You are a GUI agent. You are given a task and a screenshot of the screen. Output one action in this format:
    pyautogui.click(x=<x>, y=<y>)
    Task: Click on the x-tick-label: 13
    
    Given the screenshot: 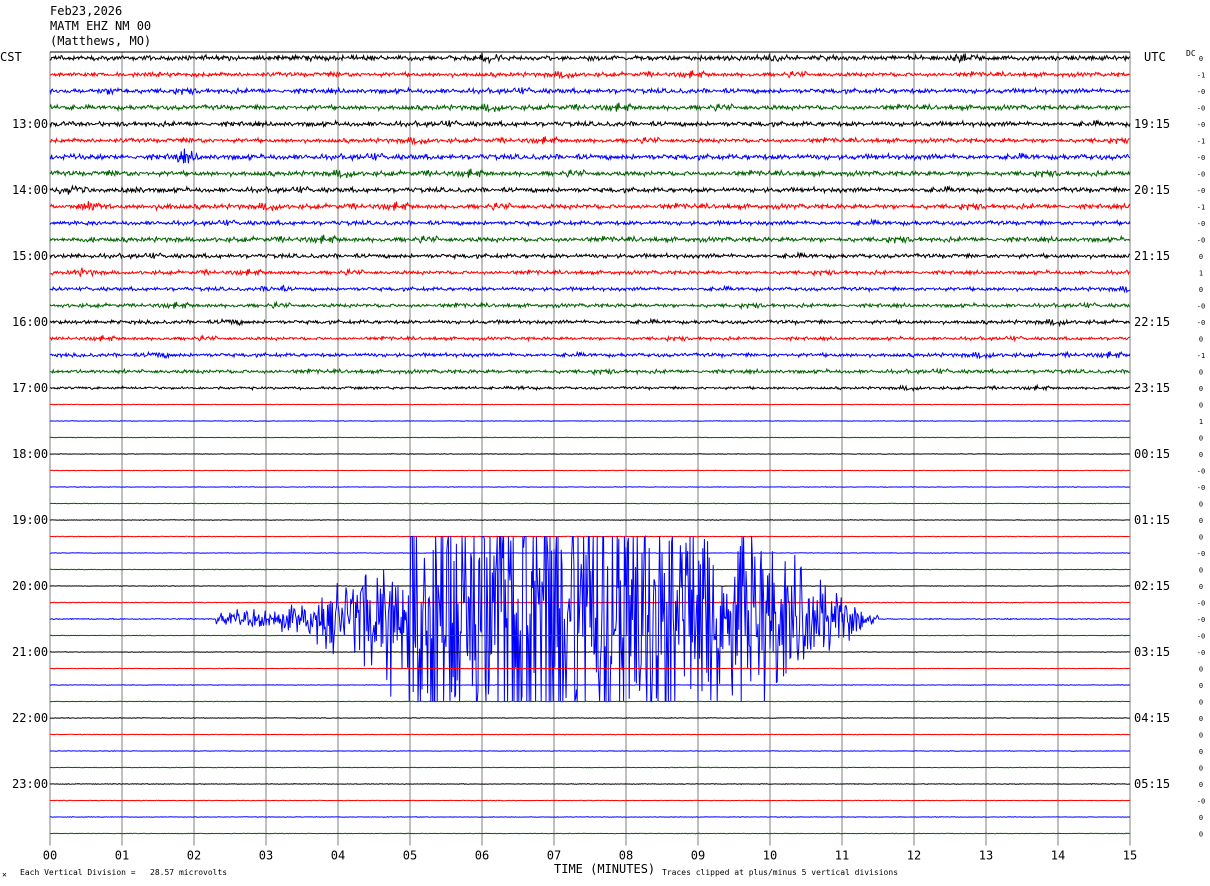 What is the action you would take?
    pyautogui.click(x=986, y=856)
    